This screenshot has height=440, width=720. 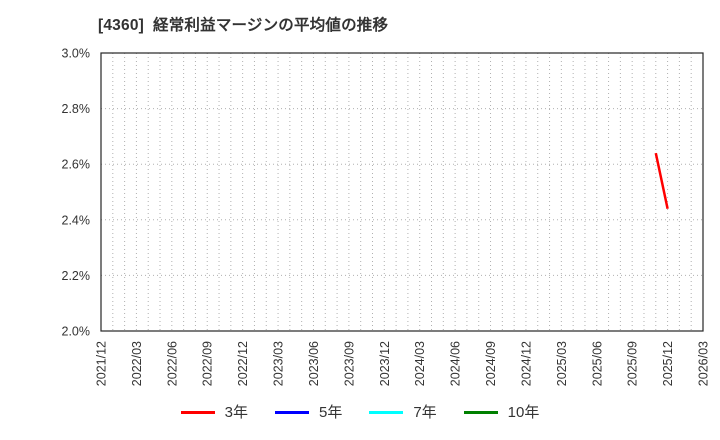 What do you see at coordinates (385, 363) in the screenshot?
I see `x-tick-label: 2023/12` at bounding box center [385, 363].